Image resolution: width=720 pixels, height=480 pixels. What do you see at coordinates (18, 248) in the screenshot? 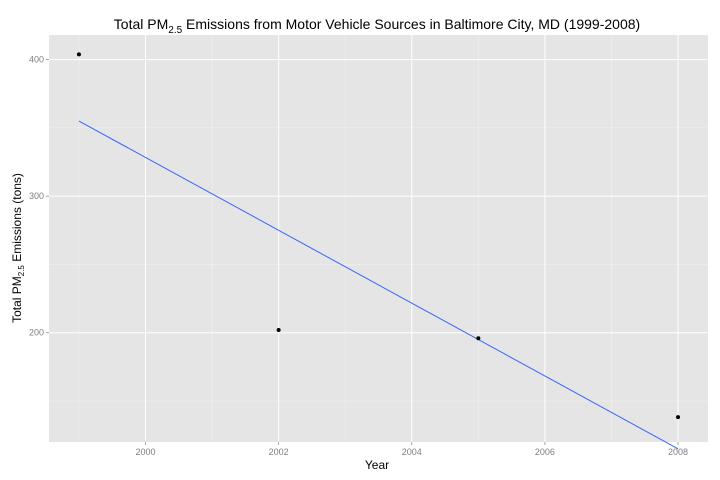
I see `y-axis-title: Total PM2.5 Emissions (tons)` at bounding box center [18, 248].